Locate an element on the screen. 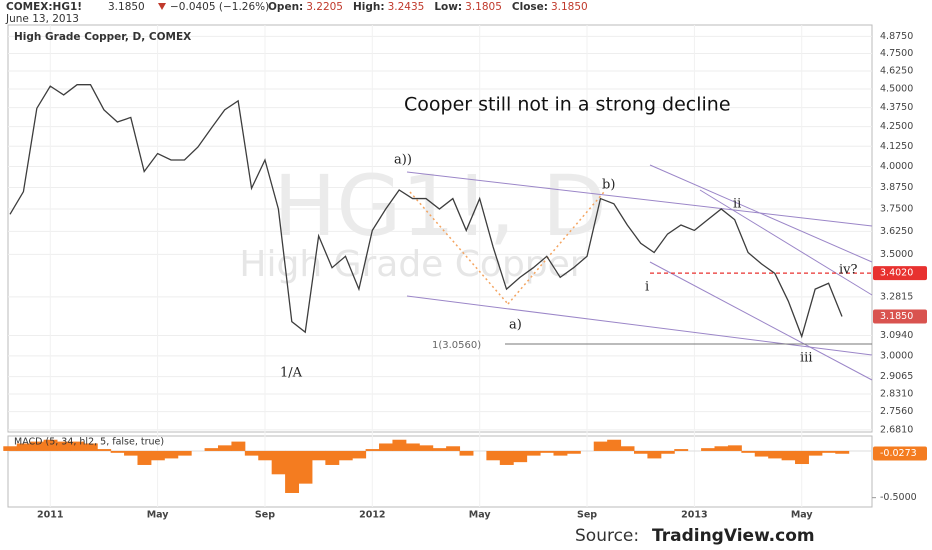 This screenshot has width=932, height=550. y-tick-label: 3.6250 is located at coordinates (896, 231).